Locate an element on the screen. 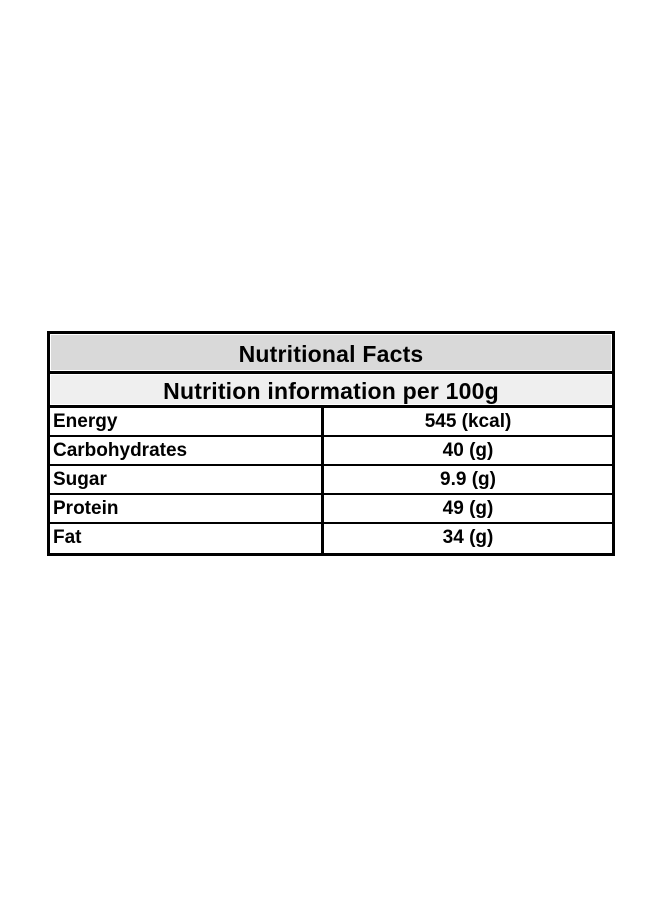 The width and height of the screenshot is (660, 900). table-row-sugar: Sugar 9.9 (g) is located at coordinates (331, 480).